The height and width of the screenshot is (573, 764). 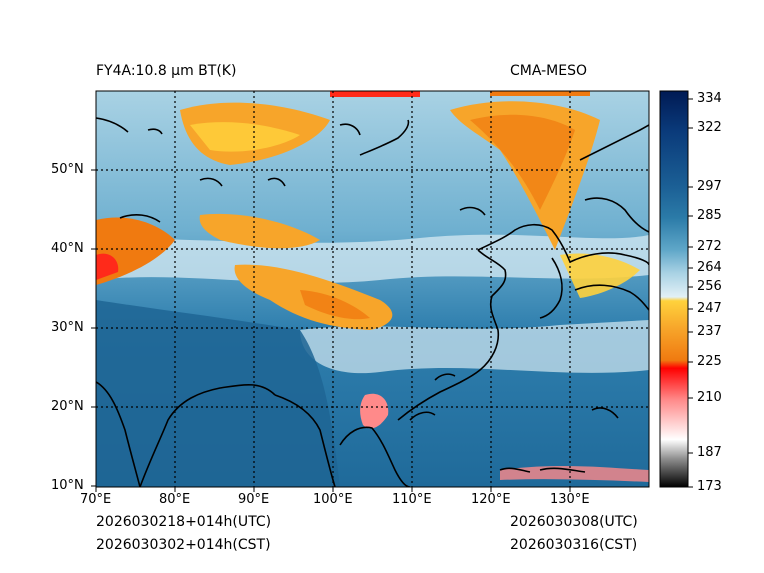 What do you see at coordinates (709, 286) in the screenshot?
I see `colorbar-label: 256` at bounding box center [709, 286].